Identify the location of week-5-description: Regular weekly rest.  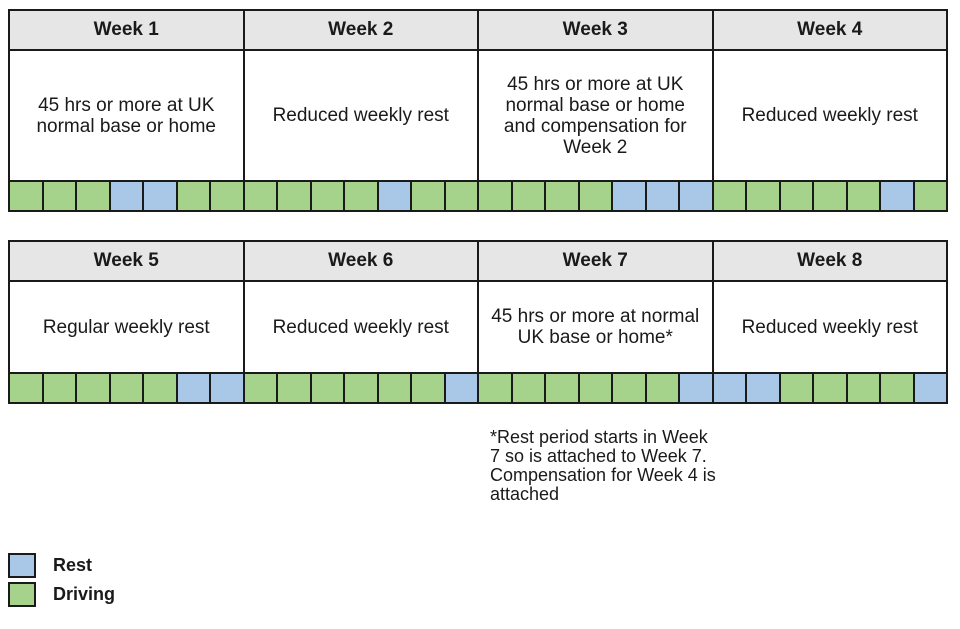
(127, 327).